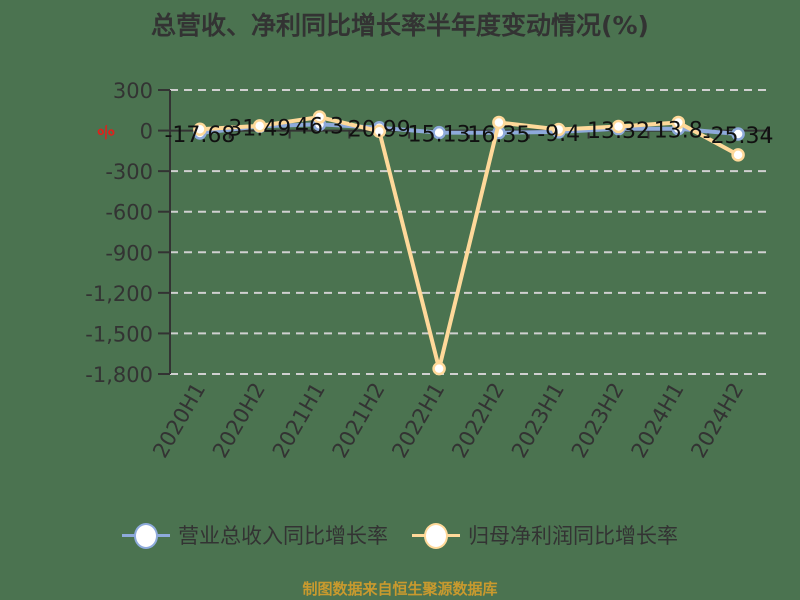 The height and width of the screenshot is (600, 800). What do you see at coordinates (717, 421) in the screenshot?
I see `x-tick-label: 2024H2` at bounding box center [717, 421].